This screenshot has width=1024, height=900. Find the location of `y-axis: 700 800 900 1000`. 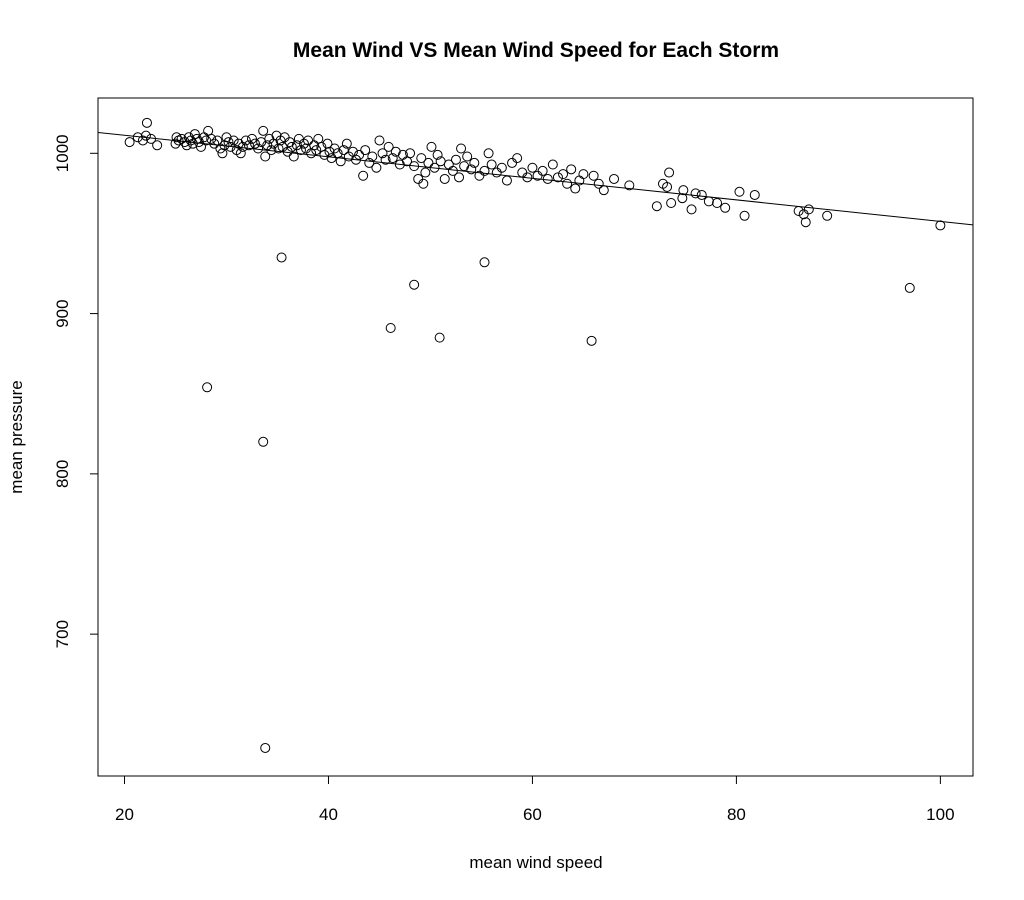

y-axis: 700 800 900 1000 is located at coordinates (75, 391).